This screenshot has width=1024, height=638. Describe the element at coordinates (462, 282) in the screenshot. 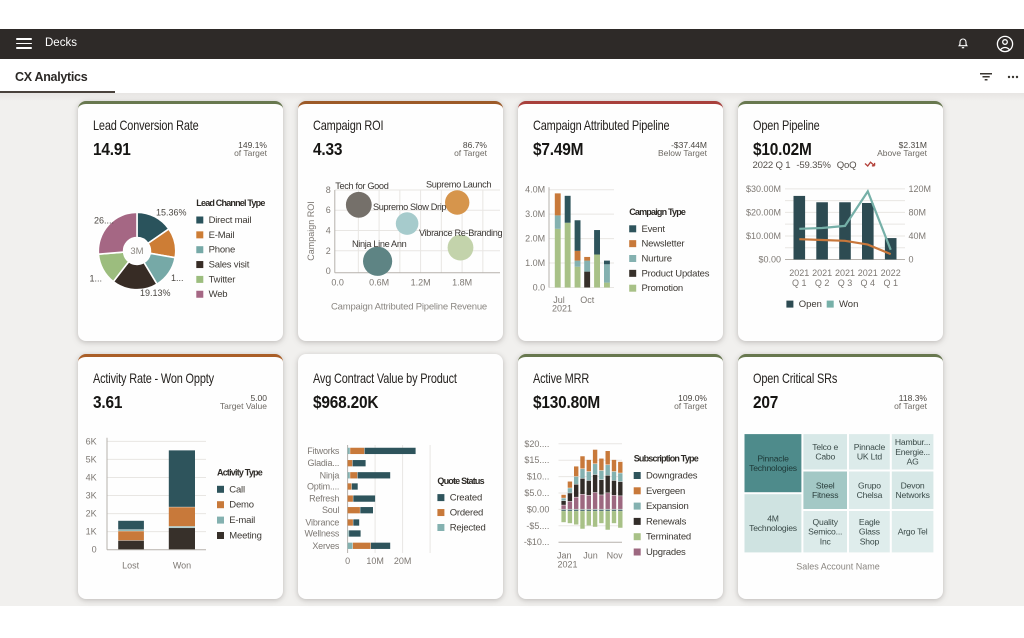

I see `svg-text: 1.8M` at that location.